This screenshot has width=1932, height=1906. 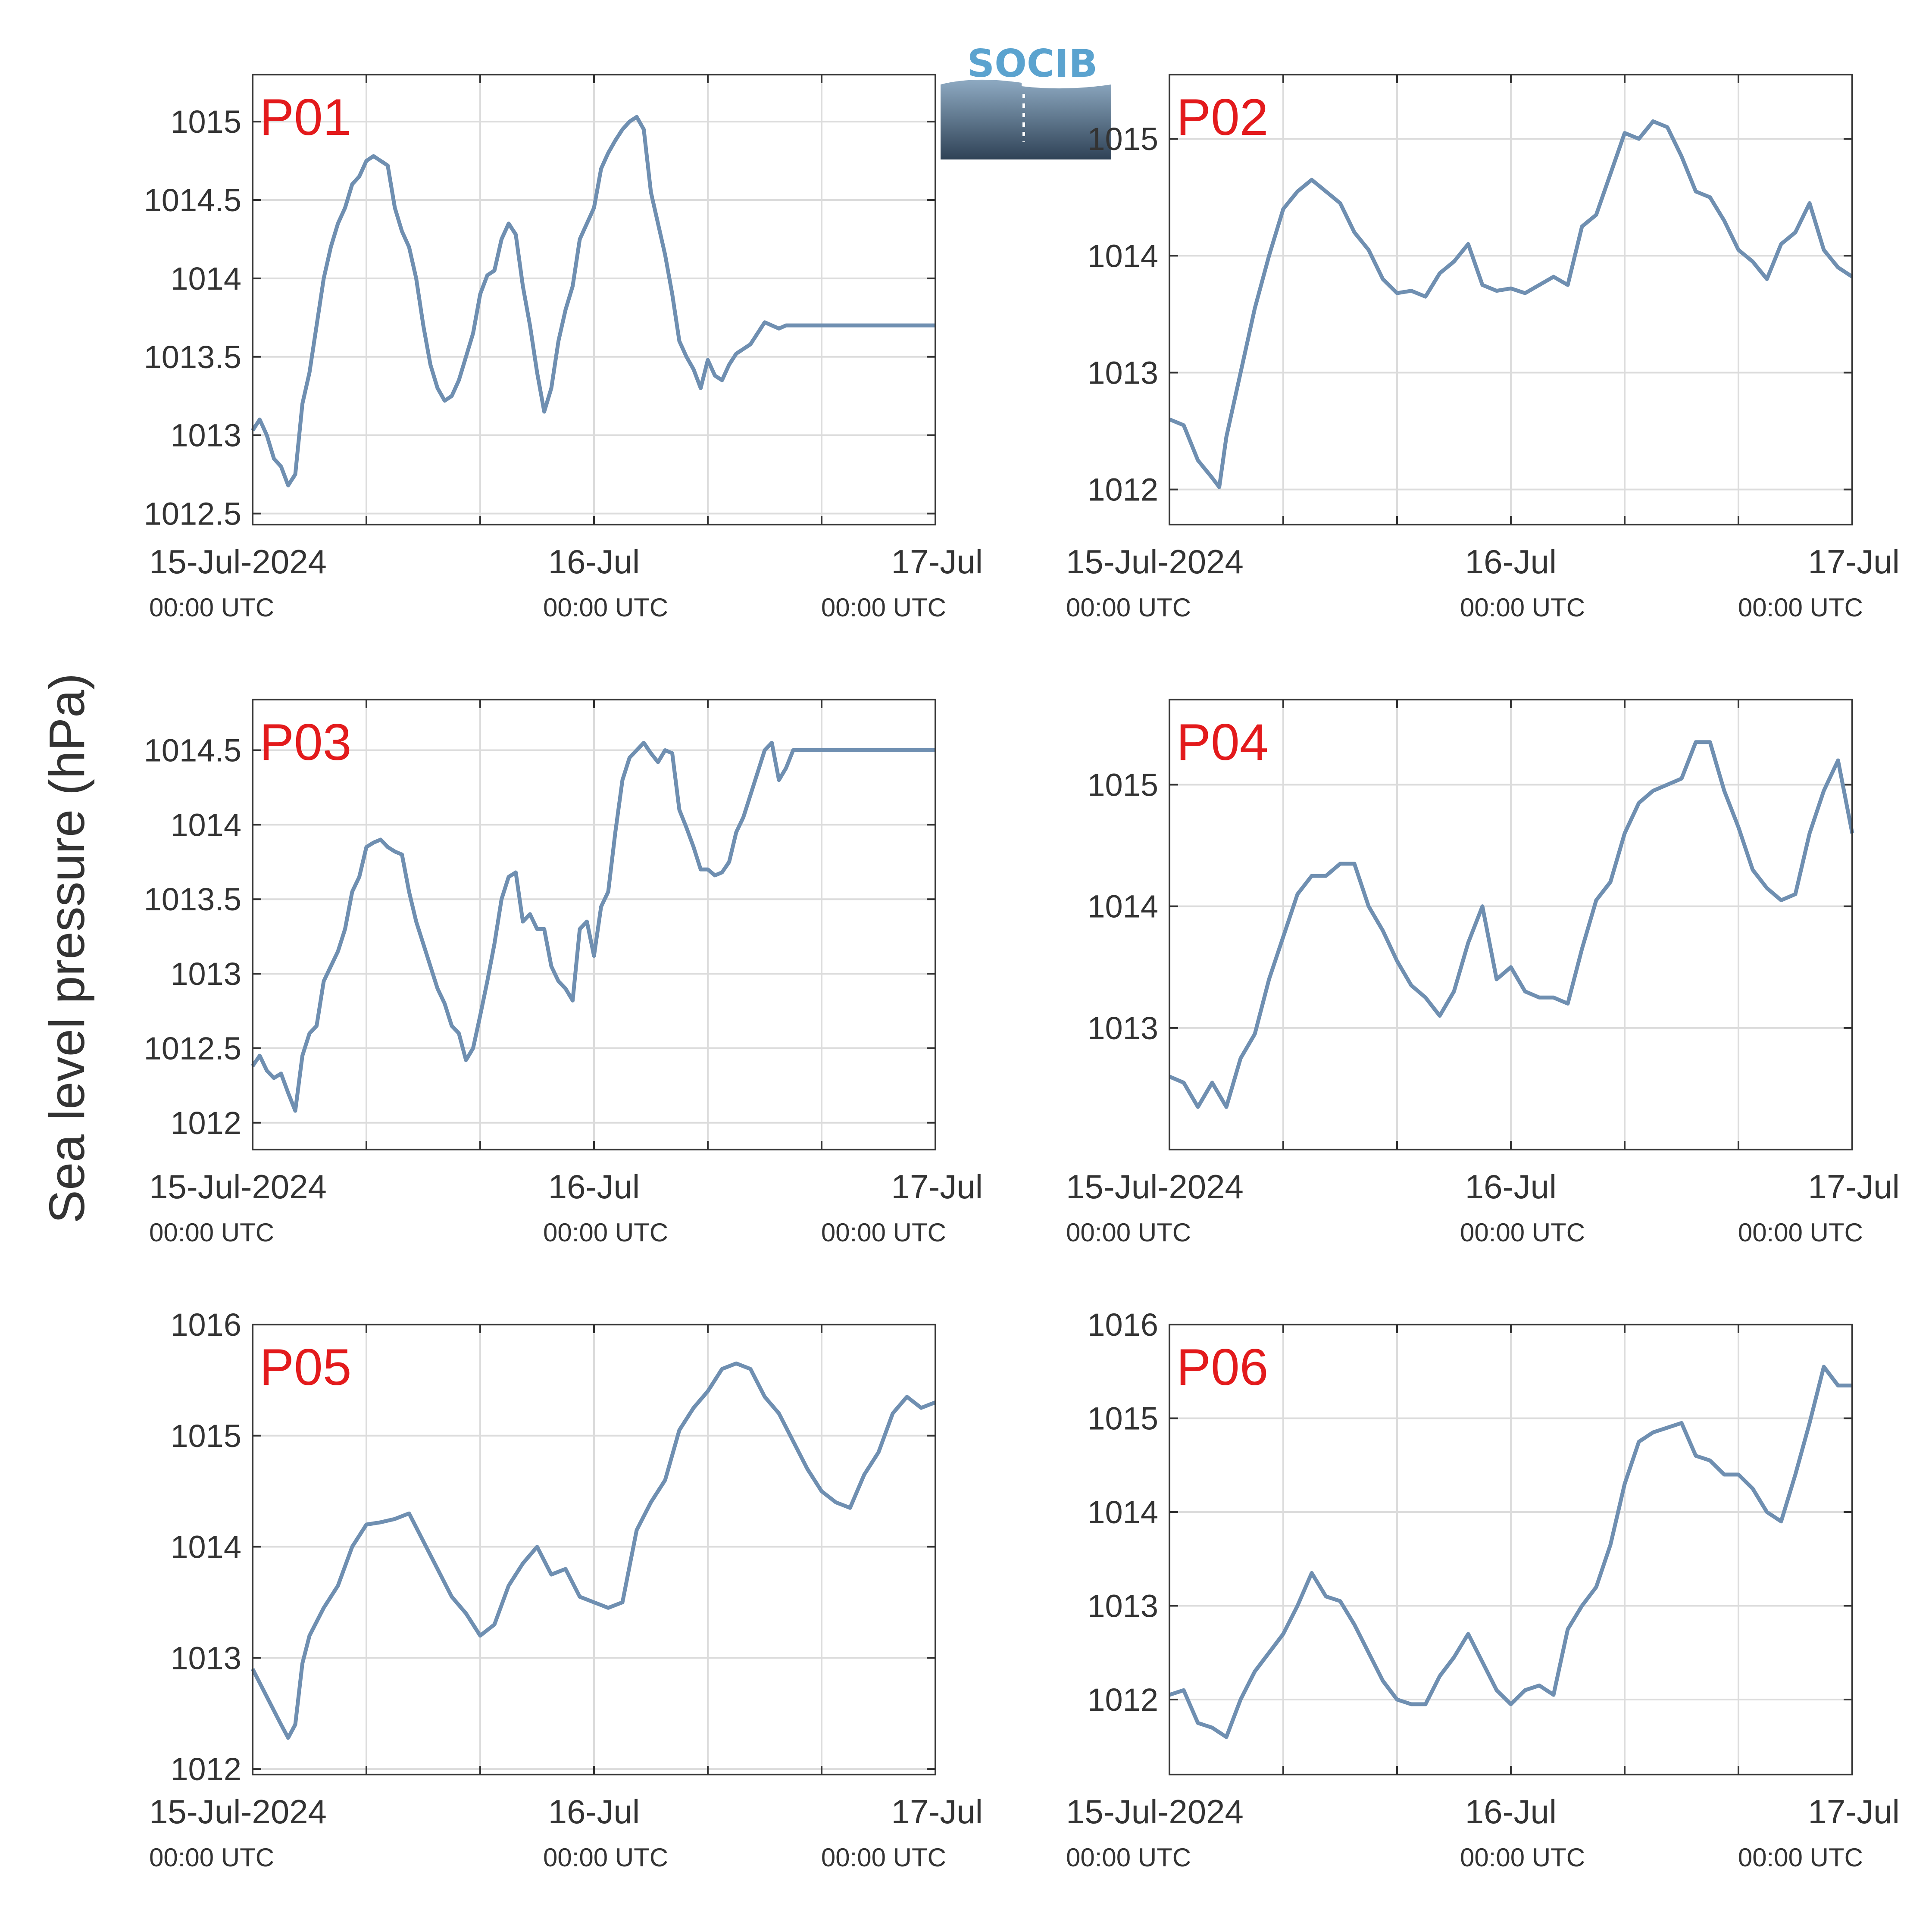 What do you see at coordinates (1222, 1367) in the screenshot?
I see `panel-label: P06` at bounding box center [1222, 1367].